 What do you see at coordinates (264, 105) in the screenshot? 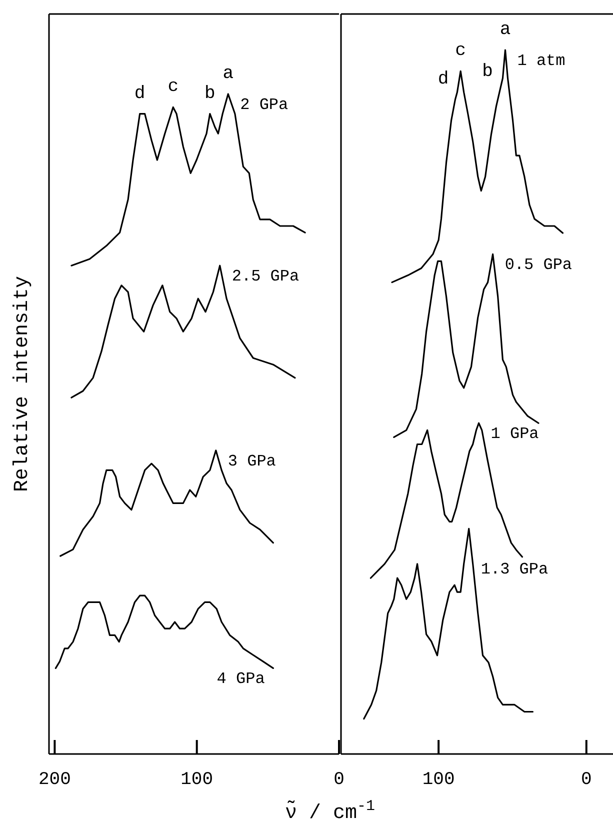
I see `series-label: 2 GPa` at bounding box center [264, 105].